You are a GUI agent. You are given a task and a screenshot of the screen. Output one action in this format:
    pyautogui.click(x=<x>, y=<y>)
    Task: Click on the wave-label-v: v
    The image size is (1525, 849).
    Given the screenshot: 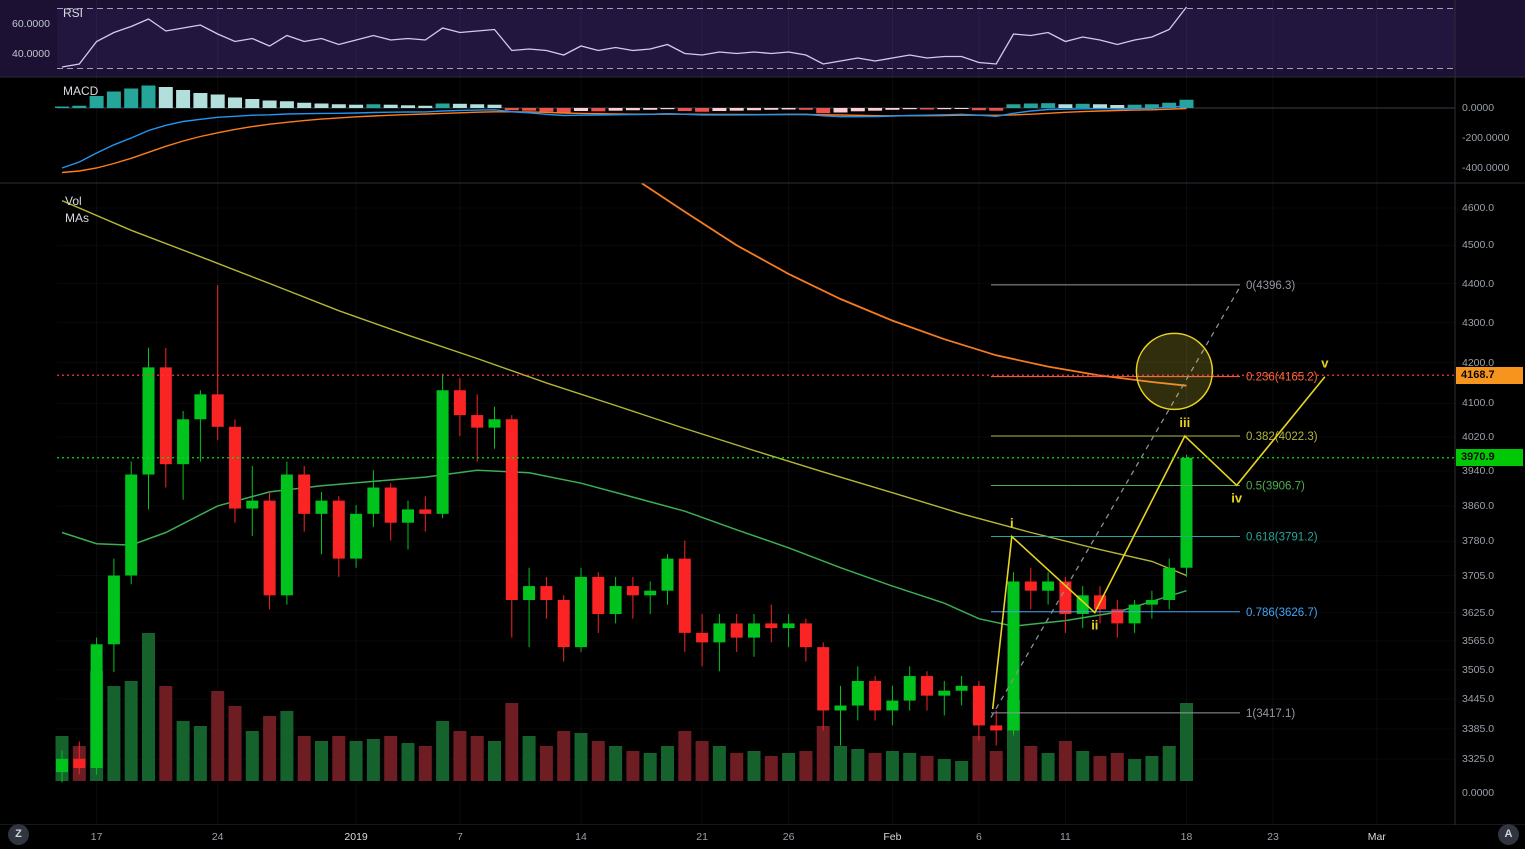 What is the action you would take?
    pyautogui.click(x=1325, y=363)
    